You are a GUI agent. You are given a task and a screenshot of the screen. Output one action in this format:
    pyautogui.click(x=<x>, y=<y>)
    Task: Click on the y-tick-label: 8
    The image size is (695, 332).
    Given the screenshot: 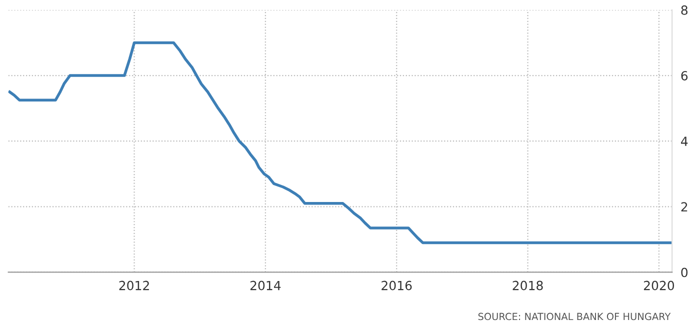 What is the action you would take?
    pyautogui.click(x=684, y=10)
    